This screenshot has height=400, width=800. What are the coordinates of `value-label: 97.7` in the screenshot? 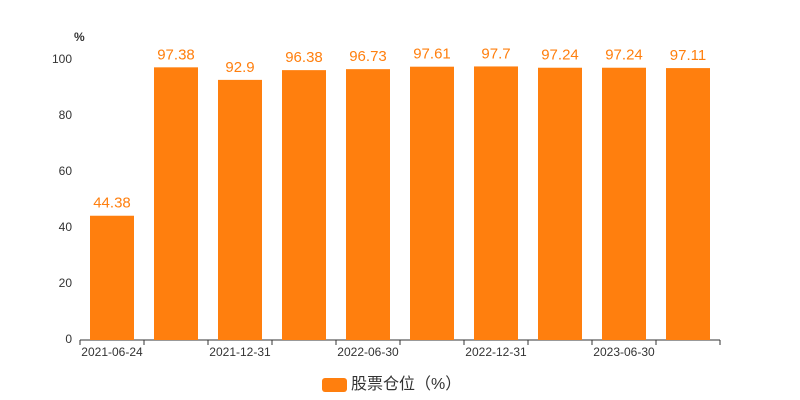 It's located at (495, 53).